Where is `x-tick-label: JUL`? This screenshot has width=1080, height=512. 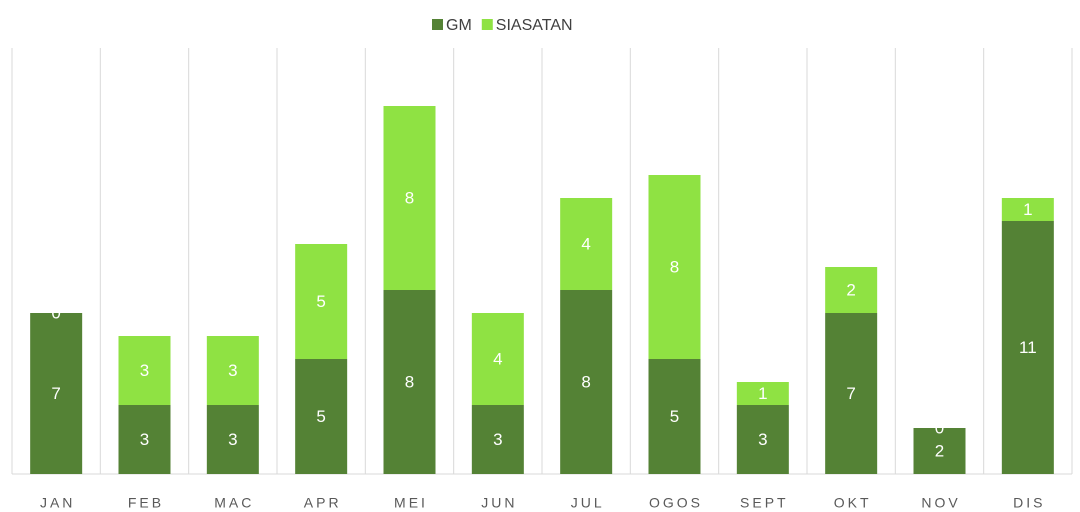 x-tick-label: JUL is located at coordinates (588, 503).